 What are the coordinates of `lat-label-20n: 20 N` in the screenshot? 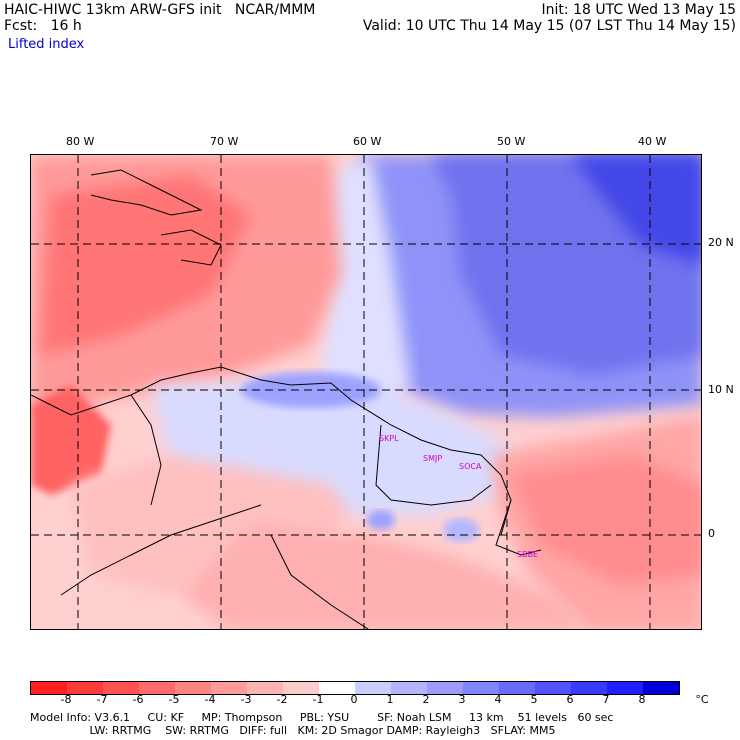 It's located at (721, 242).